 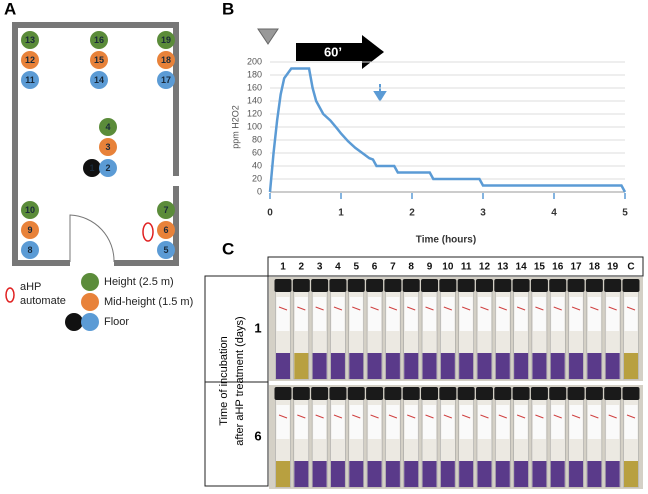 I want to click on marker-label: 10, so click(x=30, y=210).